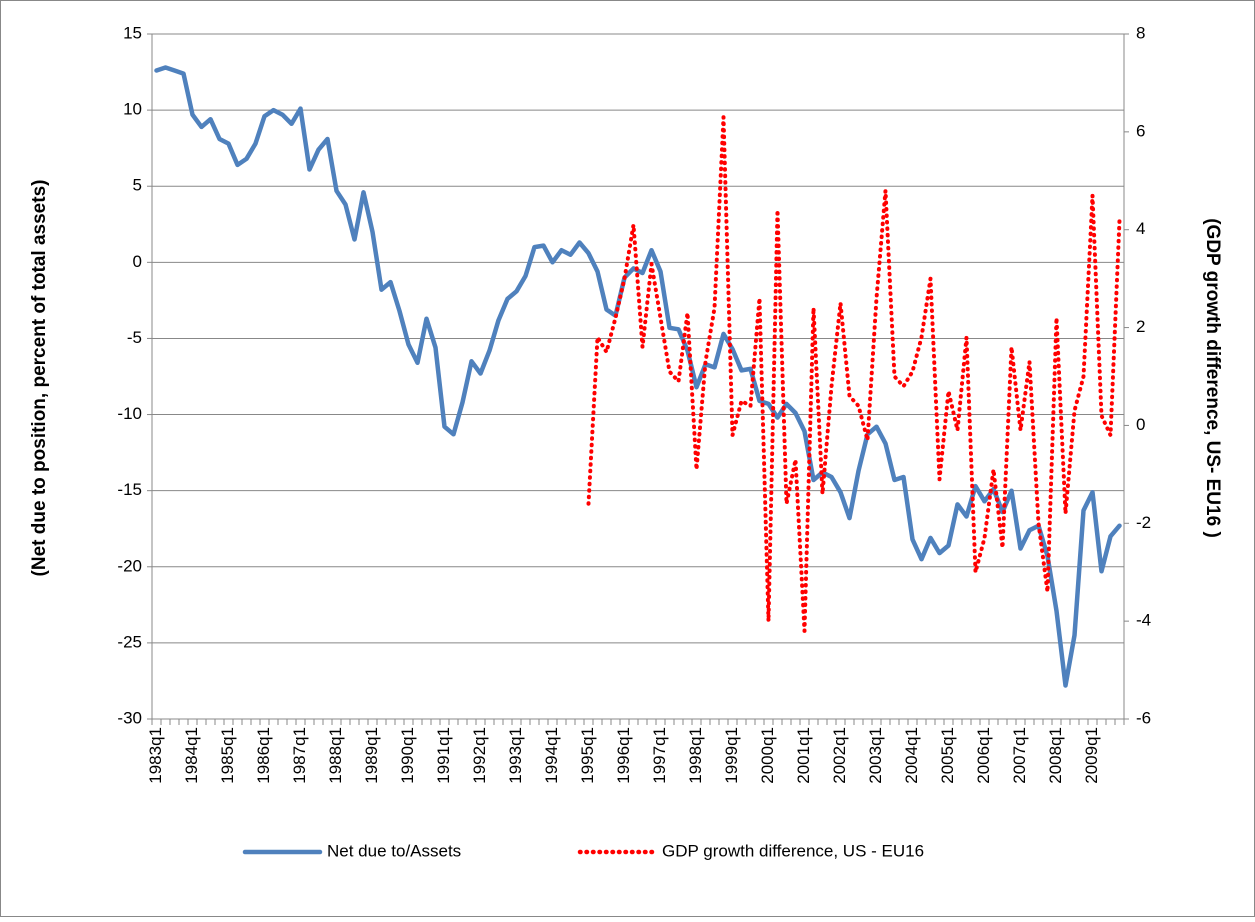 The height and width of the screenshot is (922, 1255). I want to click on legend-label: Net due to/Assets, so click(394, 850).